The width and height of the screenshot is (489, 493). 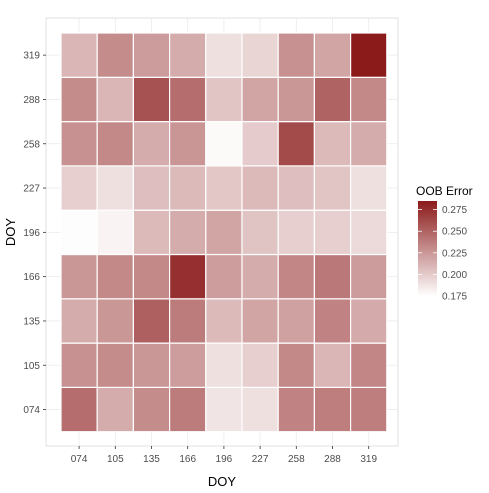 What do you see at coordinates (454, 210) in the screenshot?
I see `colorbar-tick-label: 0.275` at bounding box center [454, 210].